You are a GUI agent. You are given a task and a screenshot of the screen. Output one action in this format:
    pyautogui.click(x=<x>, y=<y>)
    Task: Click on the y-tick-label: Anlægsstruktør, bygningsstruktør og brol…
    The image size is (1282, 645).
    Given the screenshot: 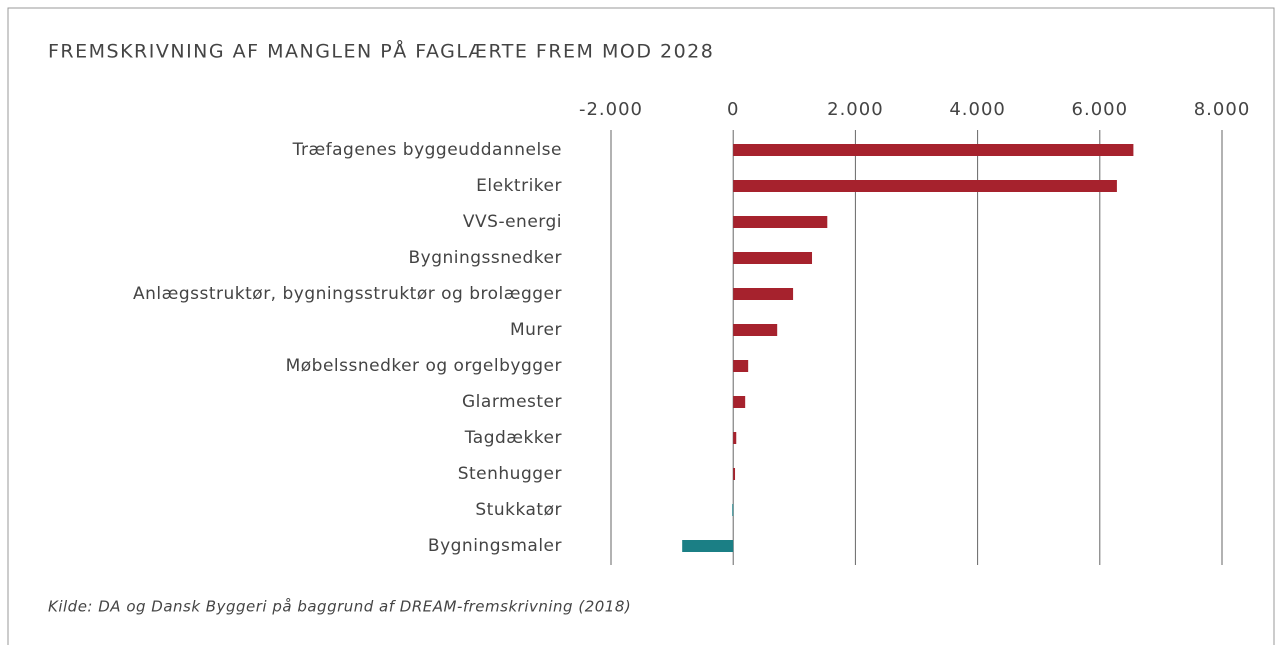 What is the action you would take?
    pyautogui.click(x=347, y=294)
    